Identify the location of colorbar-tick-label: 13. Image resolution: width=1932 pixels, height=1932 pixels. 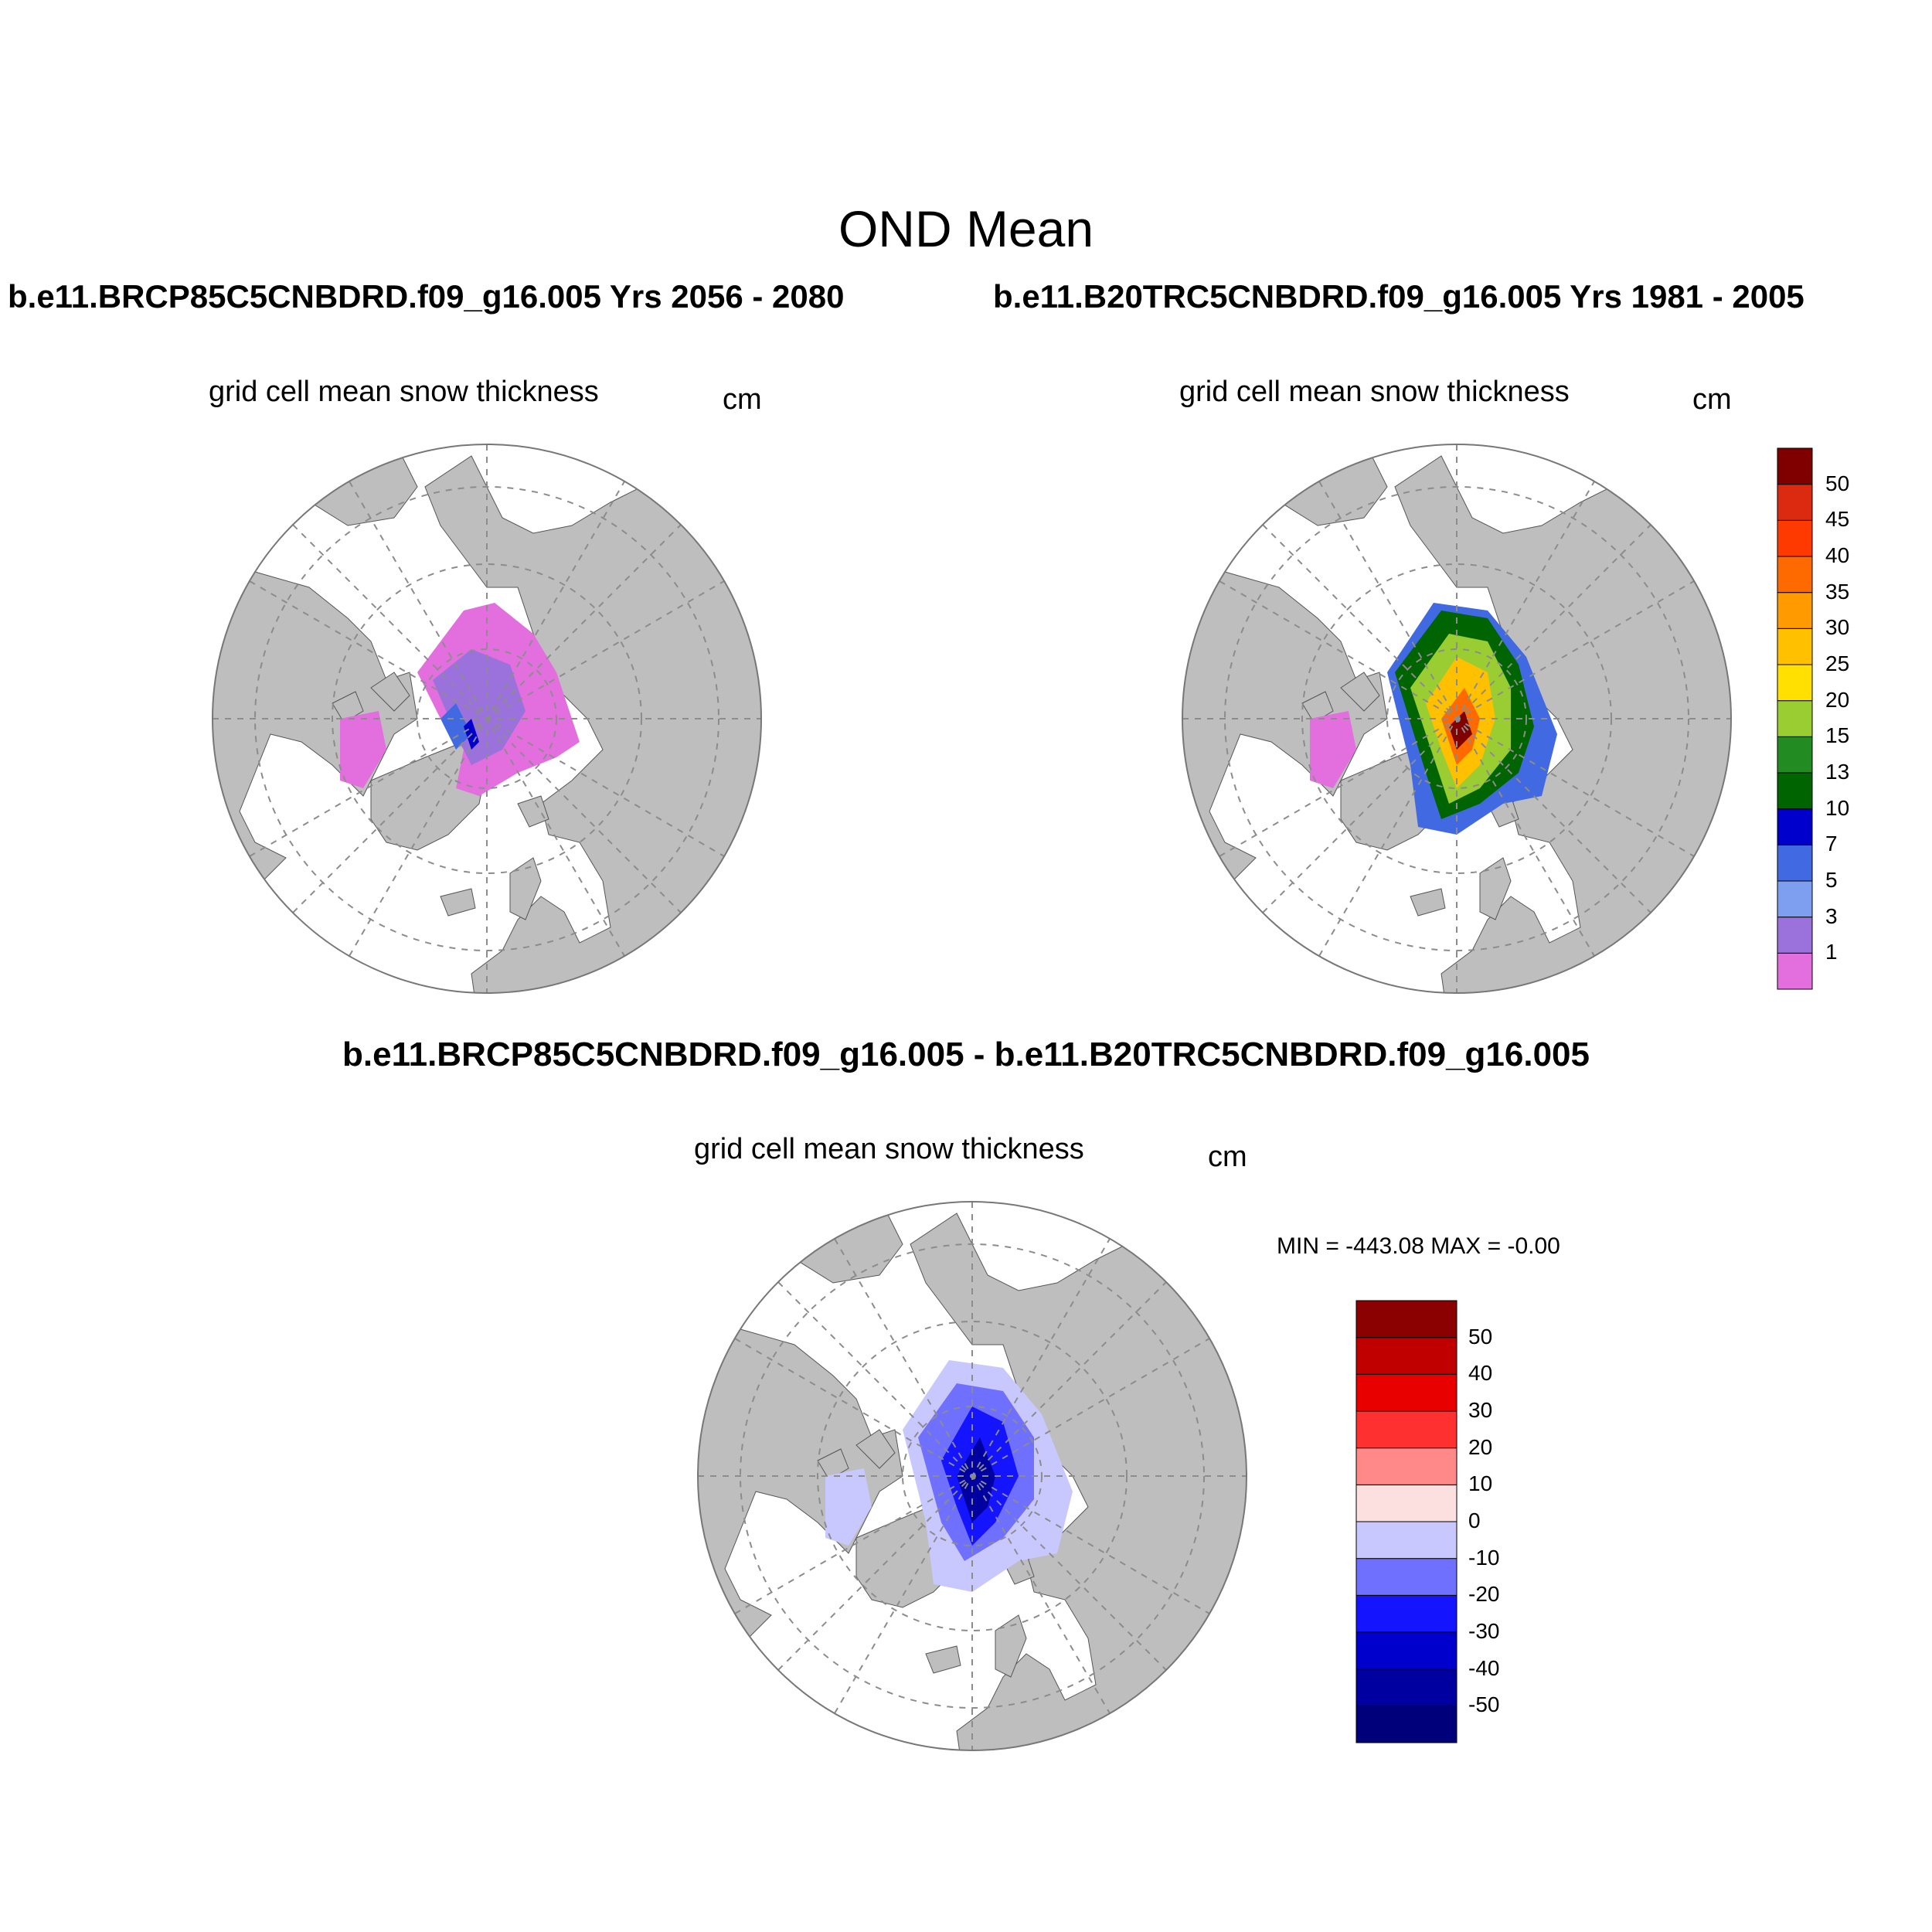
(1838, 772).